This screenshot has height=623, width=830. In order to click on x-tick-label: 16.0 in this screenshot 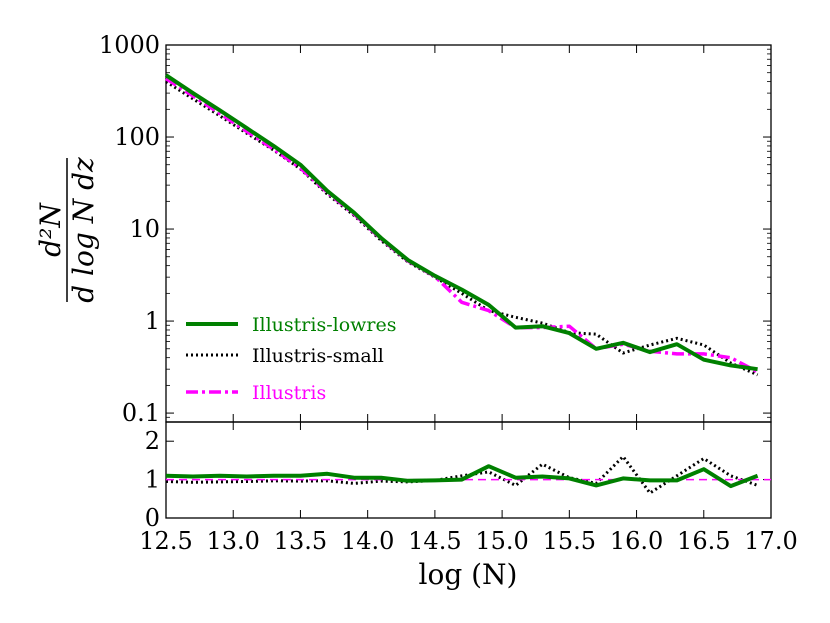, I will do `click(636, 541)`.